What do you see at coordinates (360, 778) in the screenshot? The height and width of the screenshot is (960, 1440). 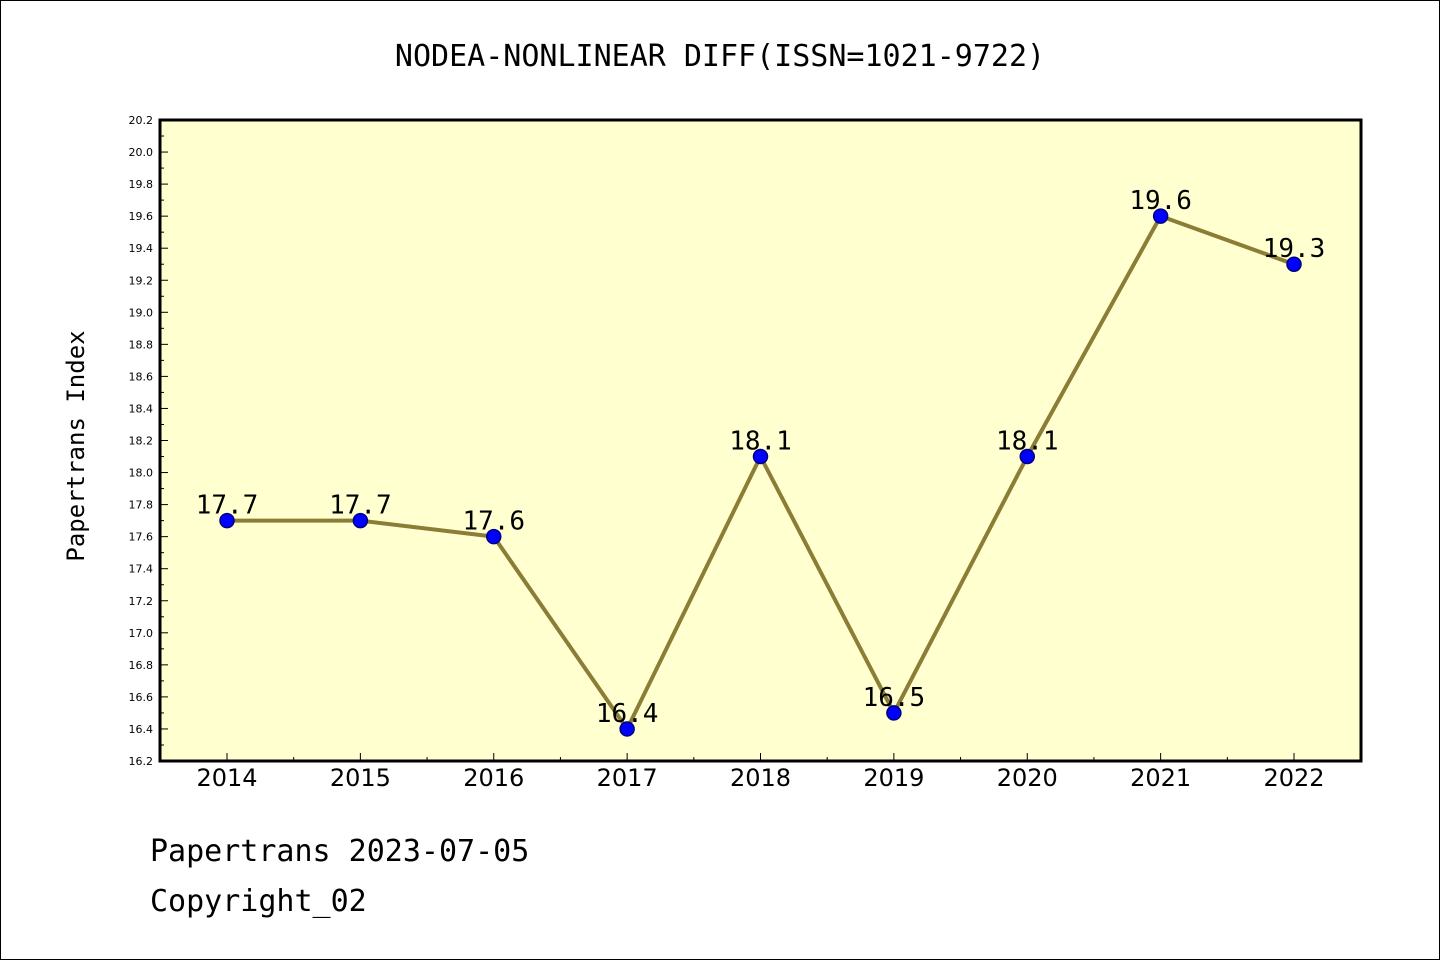 I see `x-tick-label: 2015` at bounding box center [360, 778].